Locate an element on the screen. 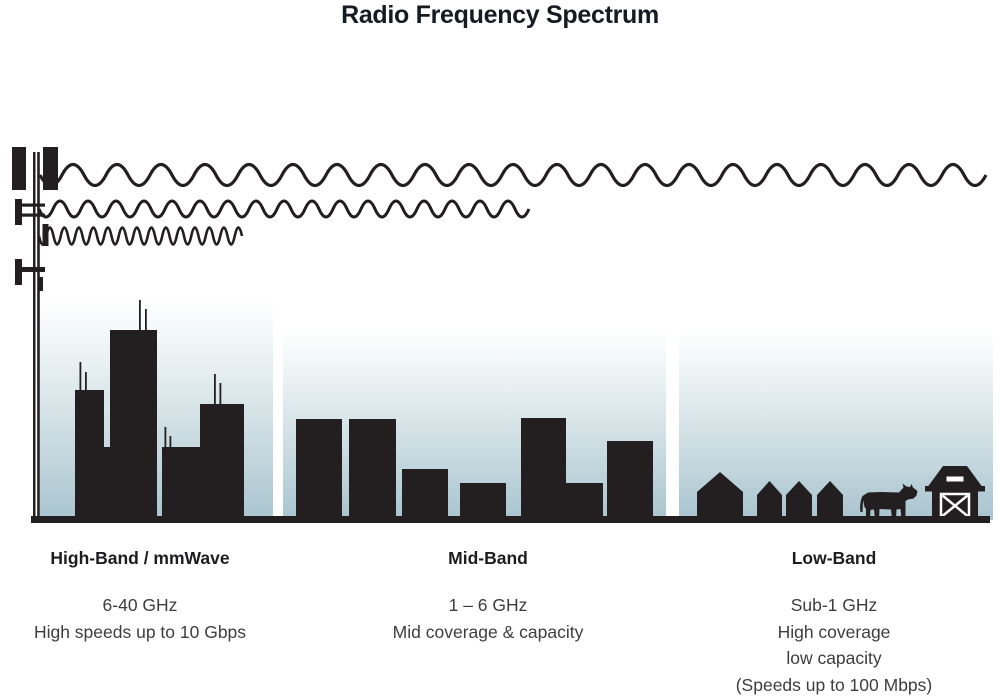 This screenshot has width=1000, height=700. low-band-speed-note: (Speeds up to 100 Mbps) is located at coordinates (834, 684).